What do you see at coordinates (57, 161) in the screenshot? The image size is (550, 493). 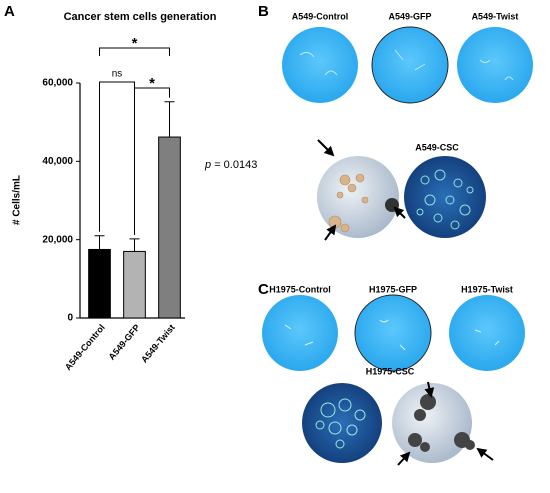 I see `y-tick-label: 40,000` at bounding box center [57, 161].